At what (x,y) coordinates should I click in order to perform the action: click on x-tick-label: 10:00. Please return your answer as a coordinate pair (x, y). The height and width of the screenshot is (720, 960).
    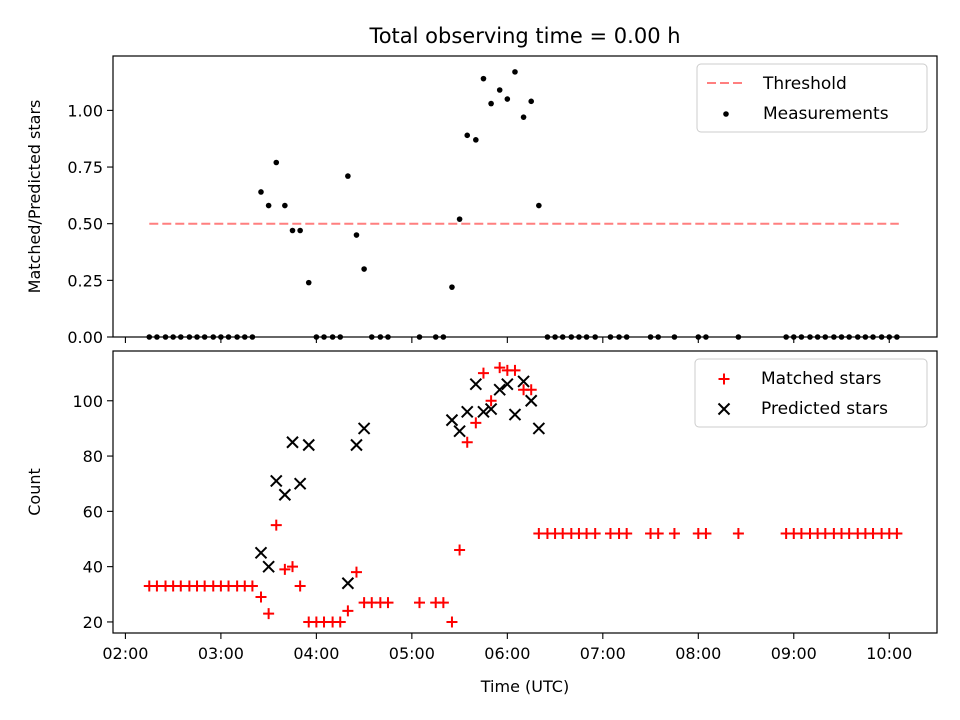
    Looking at the image, I should click on (889, 653).